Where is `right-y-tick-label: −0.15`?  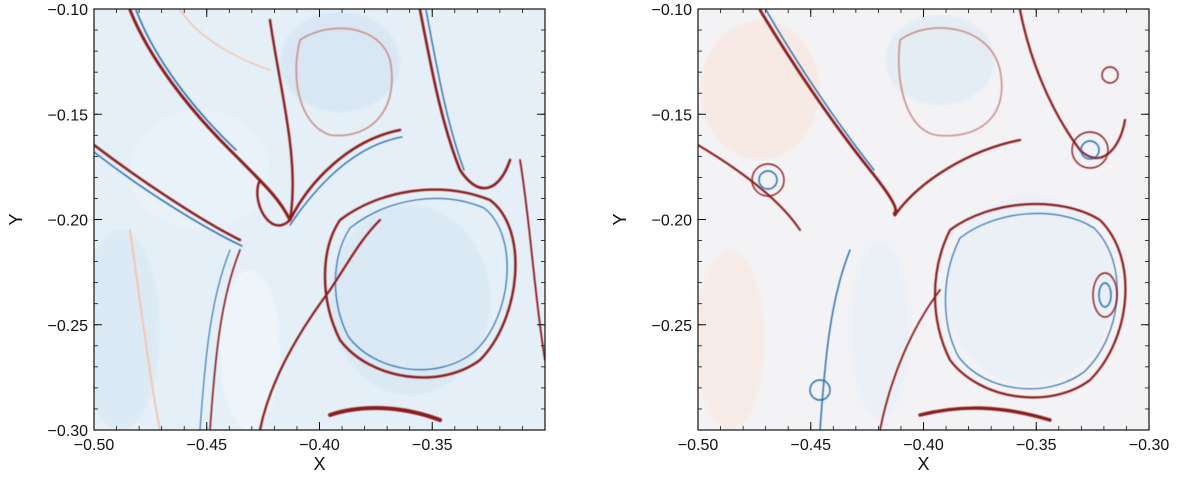 right-y-tick-label: −0.15 is located at coordinates (672, 115).